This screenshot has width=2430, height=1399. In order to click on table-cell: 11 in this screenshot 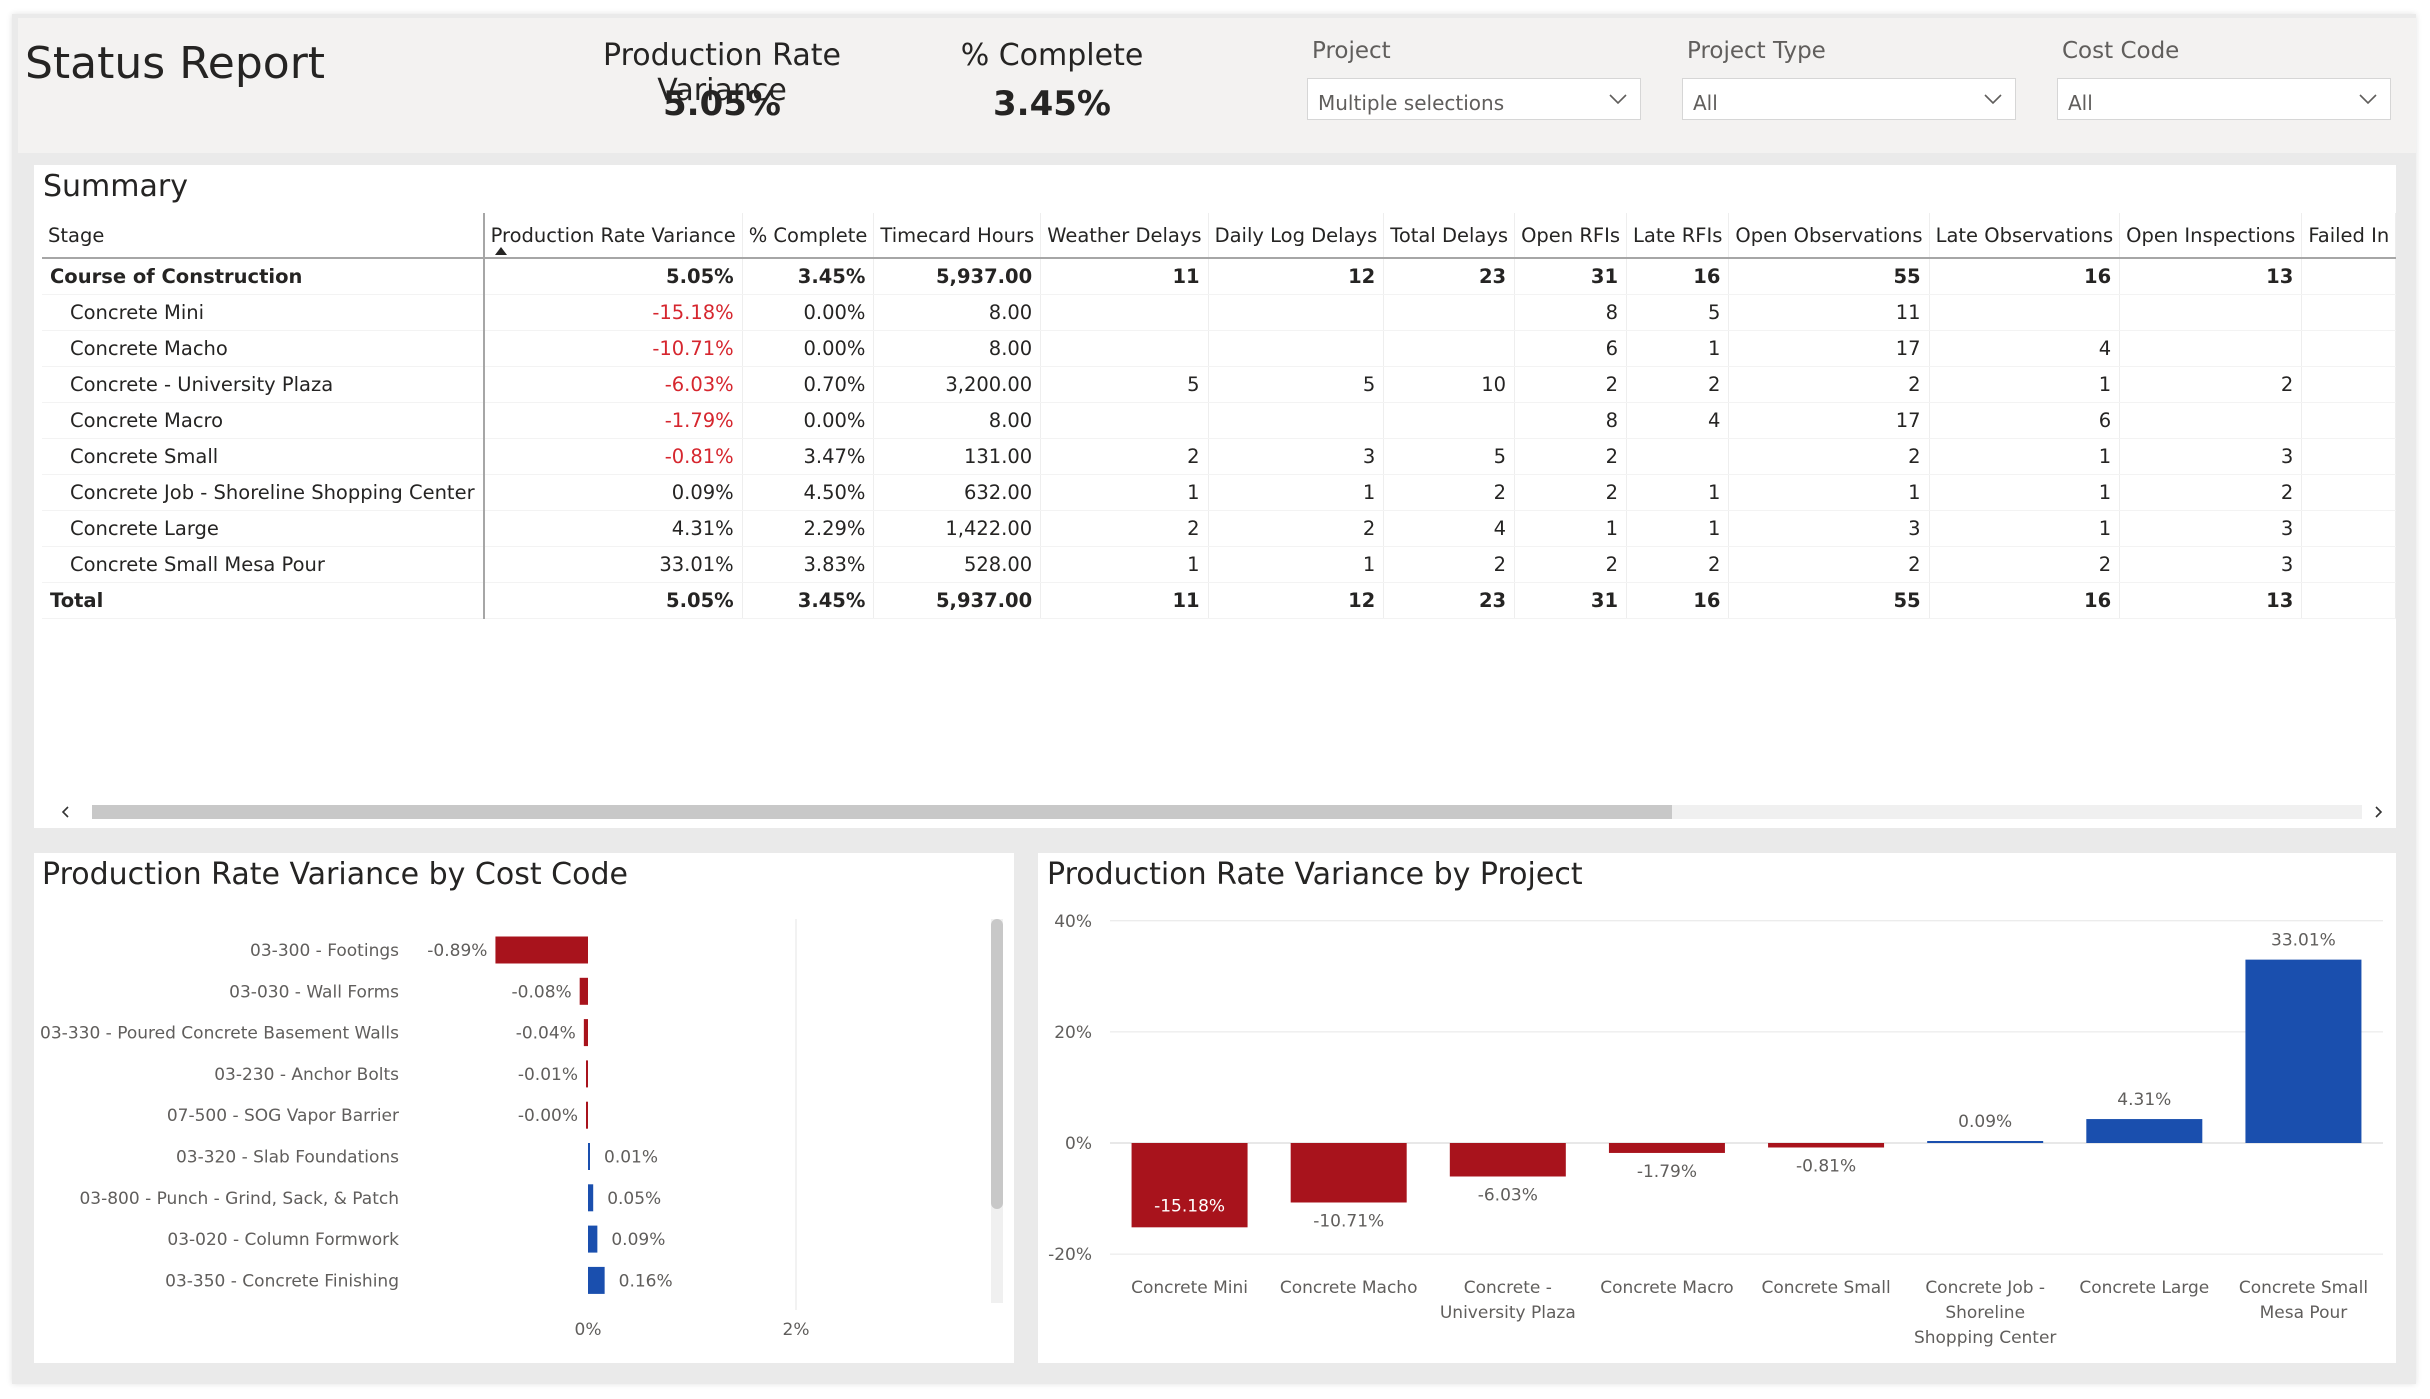, I will do `click(1829, 312)`.